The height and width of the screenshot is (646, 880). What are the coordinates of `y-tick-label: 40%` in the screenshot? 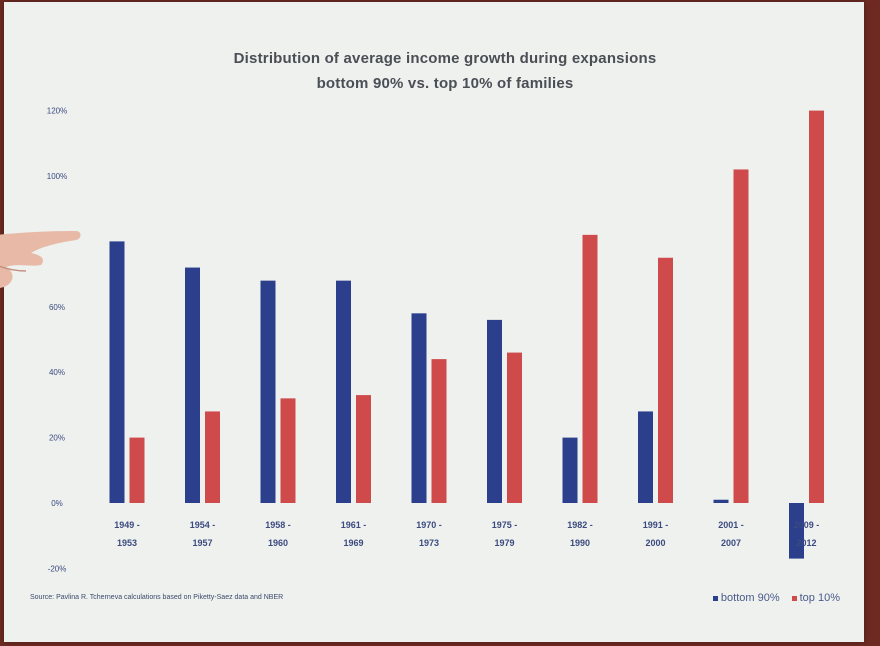 It's located at (57, 372).